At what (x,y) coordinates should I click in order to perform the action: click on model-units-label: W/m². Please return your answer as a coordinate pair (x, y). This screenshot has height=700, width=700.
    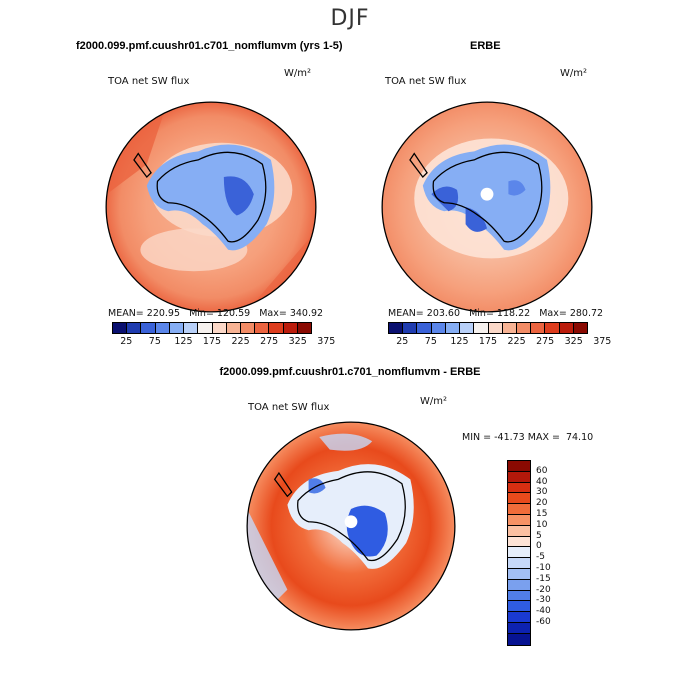
    Looking at the image, I should click on (298, 73).